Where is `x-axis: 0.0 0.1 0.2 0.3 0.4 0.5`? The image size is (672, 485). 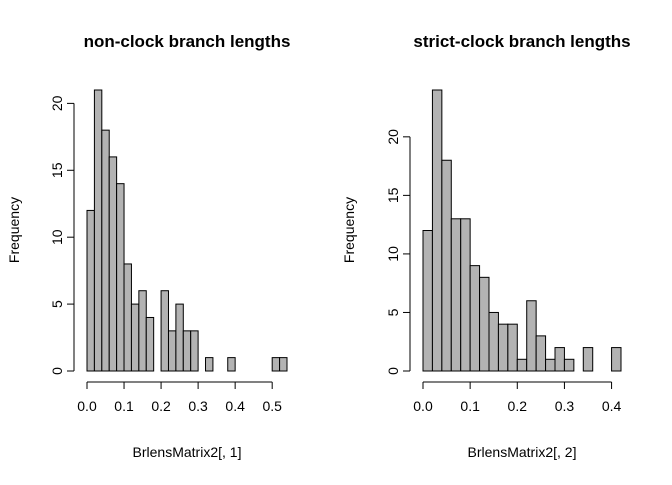 x-axis: 0.0 0.1 0.2 0.3 0.4 0.5 is located at coordinates (179, 397).